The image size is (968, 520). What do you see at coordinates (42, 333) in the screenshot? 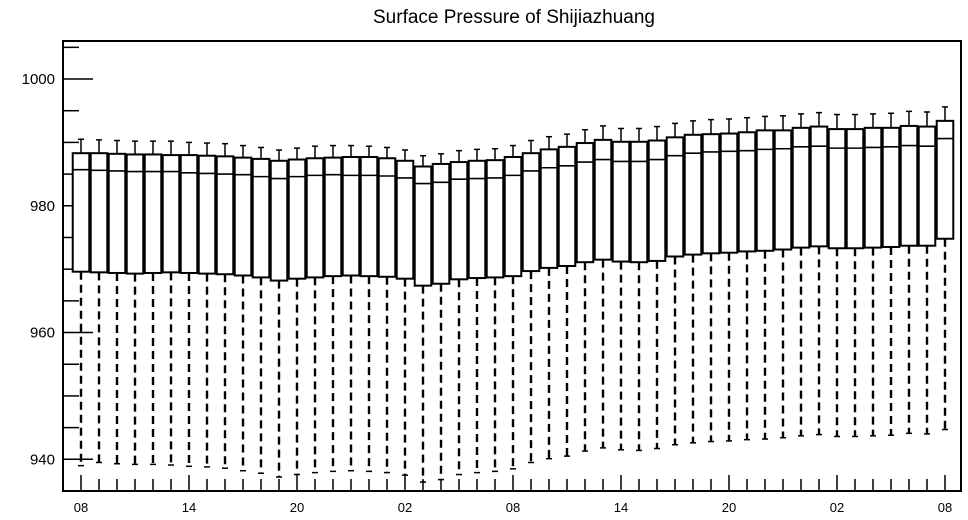
I see `y-tick-label: 960` at bounding box center [42, 333].